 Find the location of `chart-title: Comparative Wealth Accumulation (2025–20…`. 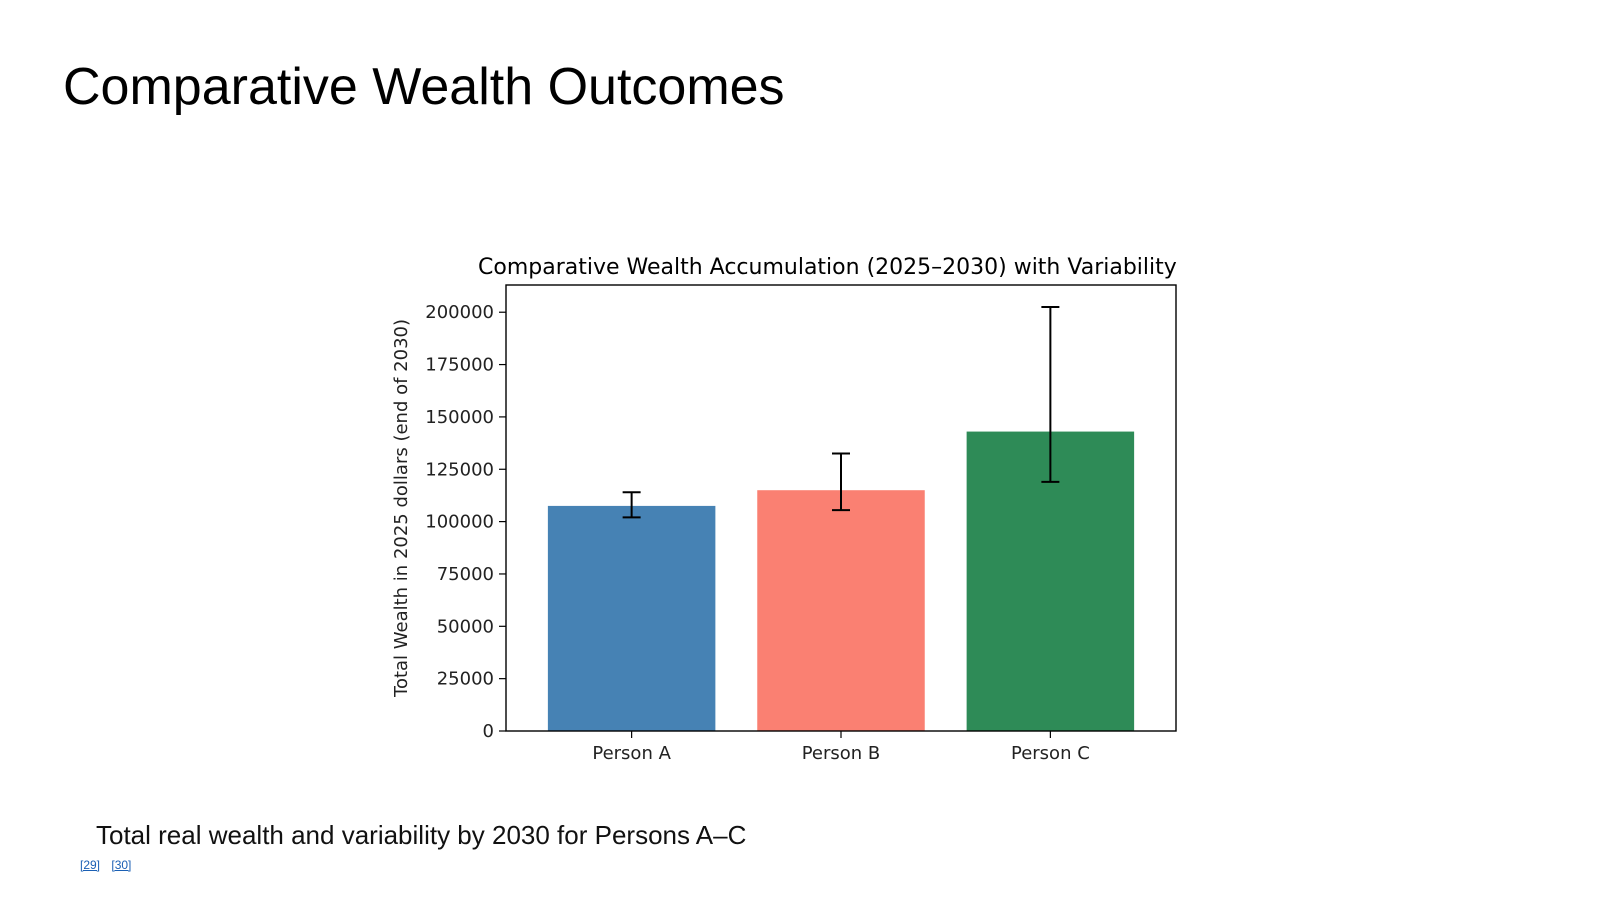

chart-title: Comparative Wealth Accumulation (2025–20… is located at coordinates (827, 267).